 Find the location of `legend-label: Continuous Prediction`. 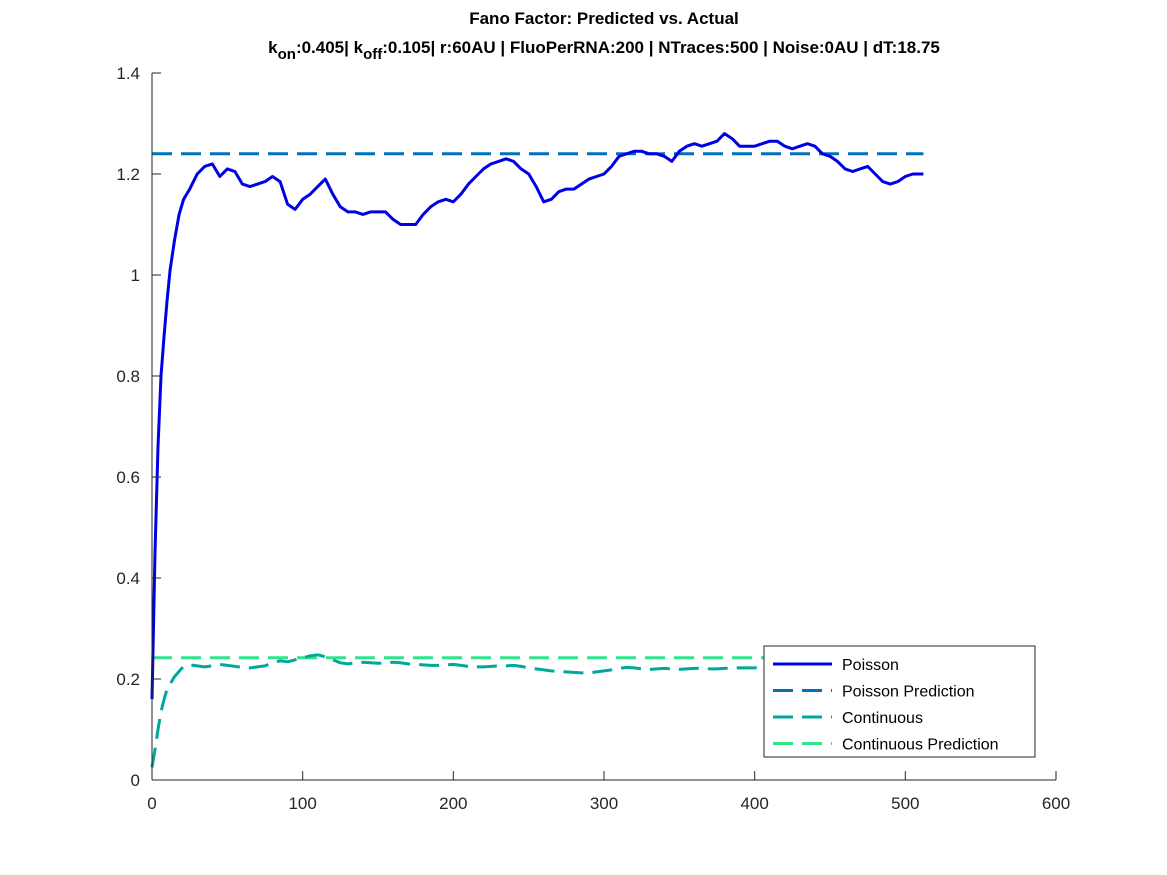

legend-label: Continuous Prediction is located at coordinates (920, 745).